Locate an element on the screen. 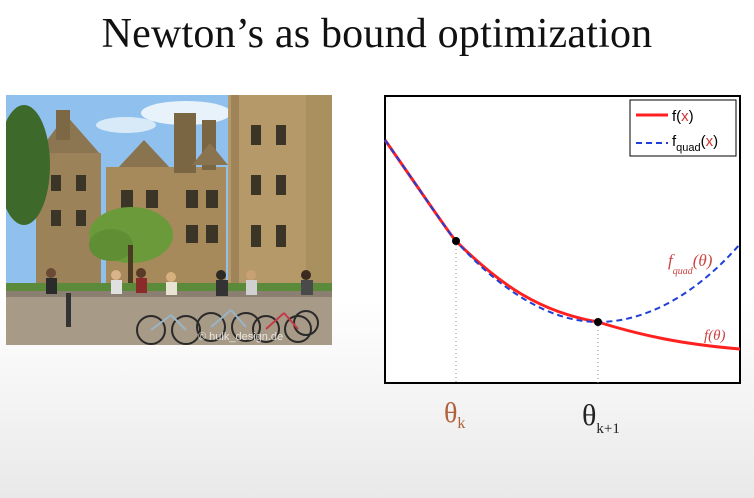  slide-title: Newton’s as bound optimization is located at coordinates (377, 34).